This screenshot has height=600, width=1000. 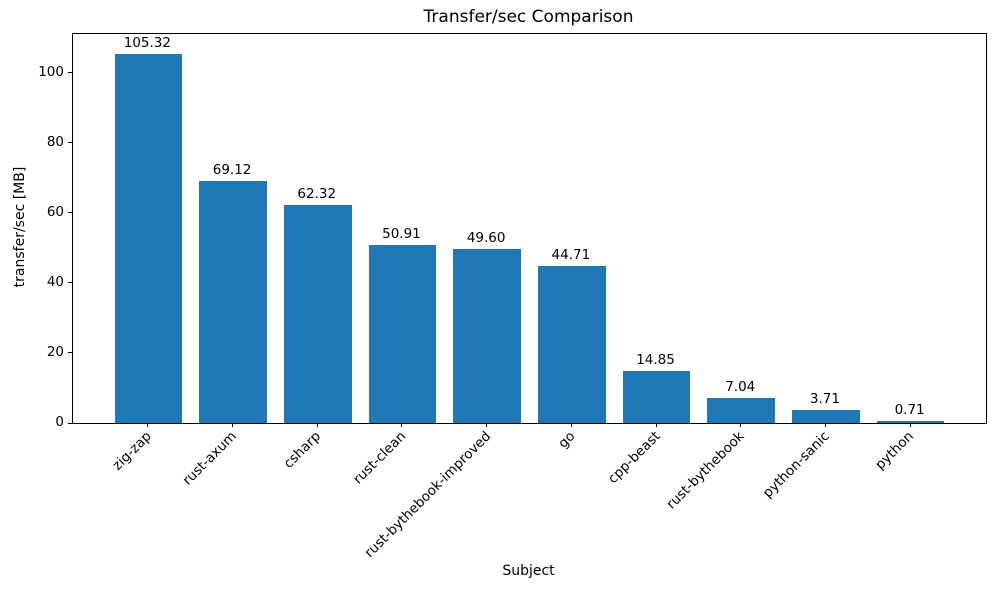 I want to click on bar-rust-bythebook-improved, so click(x=487, y=336).